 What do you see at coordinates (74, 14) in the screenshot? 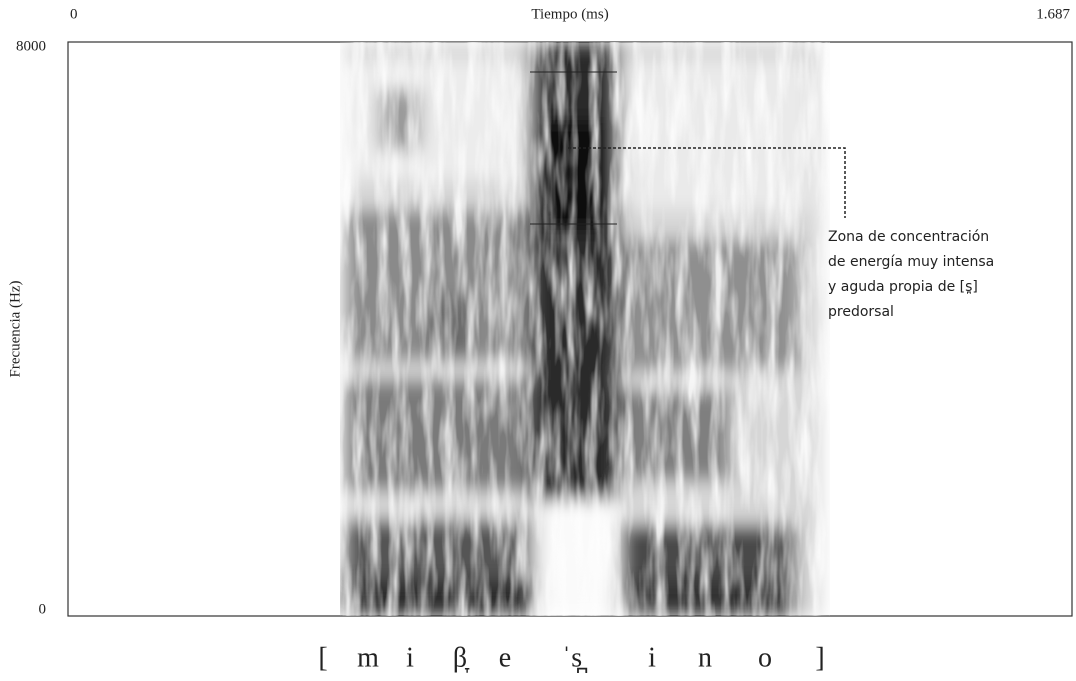
I see `x-tick-label: 0` at bounding box center [74, 14].